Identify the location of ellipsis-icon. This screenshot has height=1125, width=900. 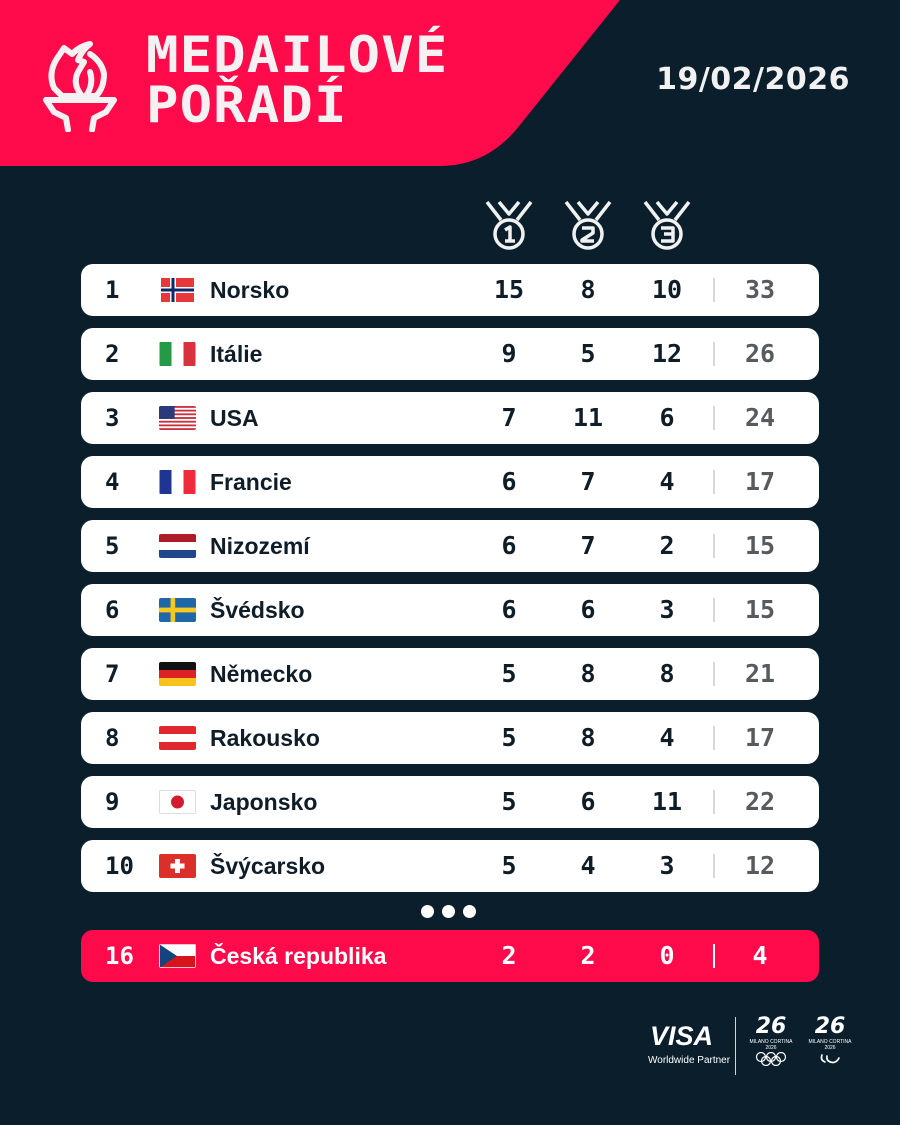
(451, 912).